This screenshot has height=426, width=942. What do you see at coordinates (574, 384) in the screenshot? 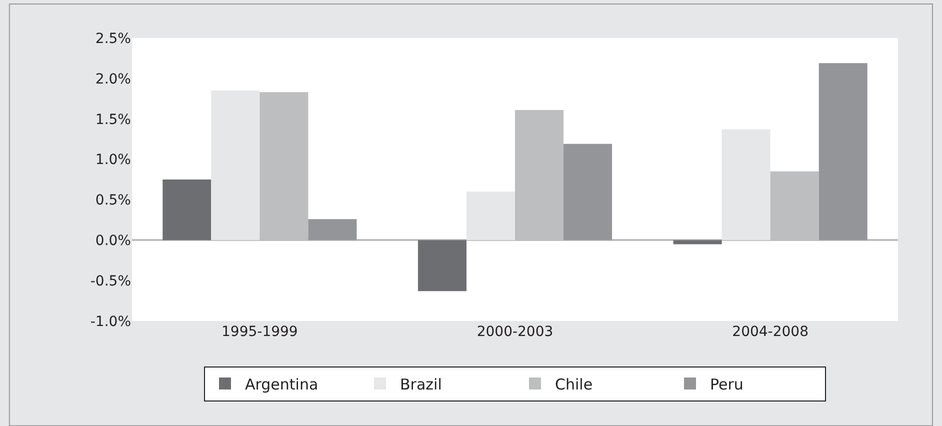
I see `legend-label: Chile` at bounding box center [574, 384].